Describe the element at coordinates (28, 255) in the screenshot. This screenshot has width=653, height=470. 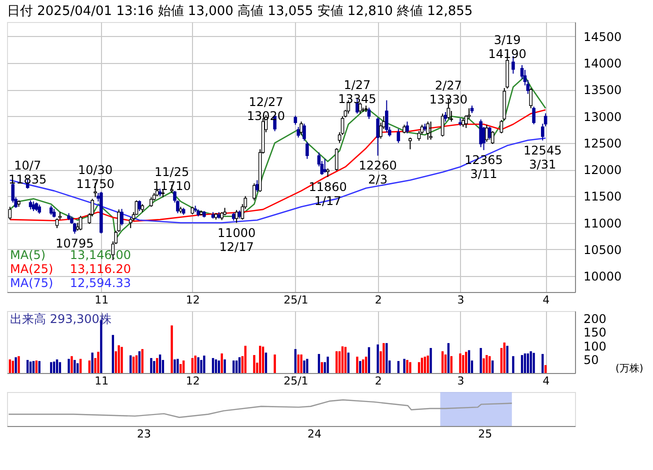
I see `text: MA(5)` at that location.